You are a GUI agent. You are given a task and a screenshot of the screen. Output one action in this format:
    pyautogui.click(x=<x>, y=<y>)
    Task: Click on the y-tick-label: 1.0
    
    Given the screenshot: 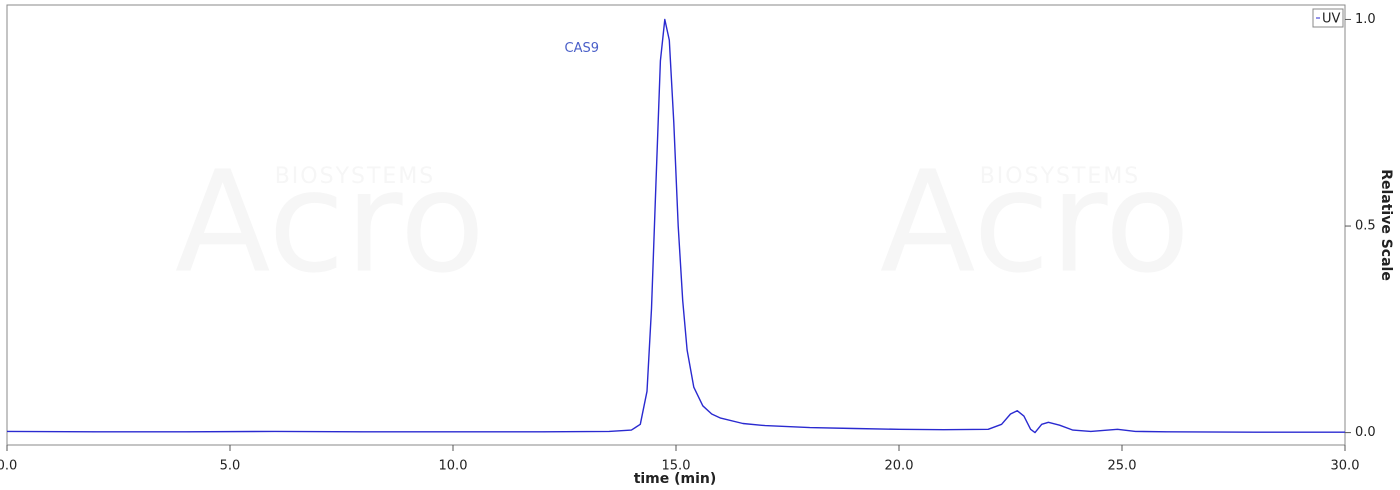 What is the action you would take?
    pyautogui.click(x=1365, y=19)
    